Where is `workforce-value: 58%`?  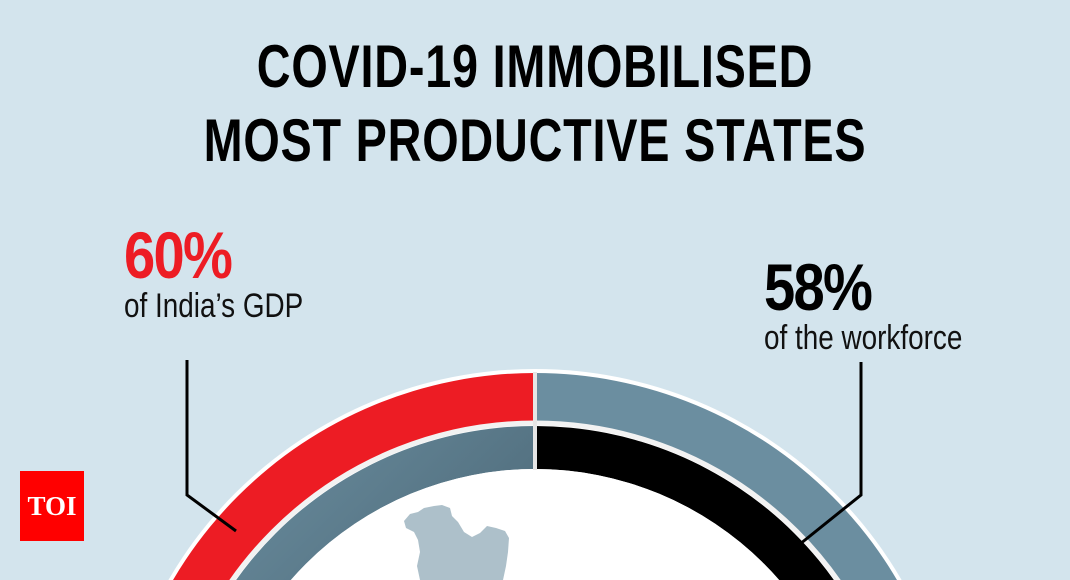
workforce-value: 58% is located at coordinates (818, 287).